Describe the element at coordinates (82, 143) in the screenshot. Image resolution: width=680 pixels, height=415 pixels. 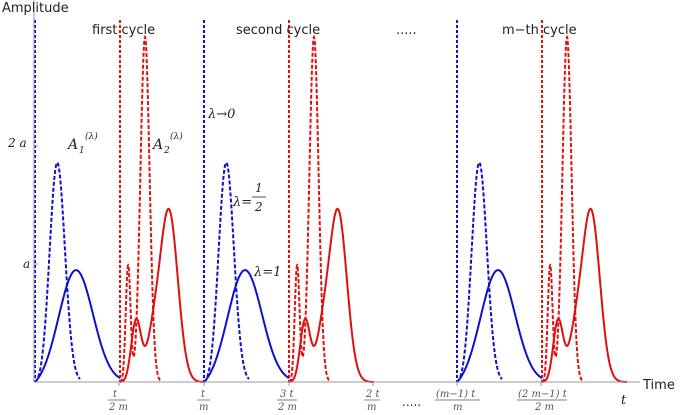
I see `curve-label-a1: A 1 (λ)` at that location.